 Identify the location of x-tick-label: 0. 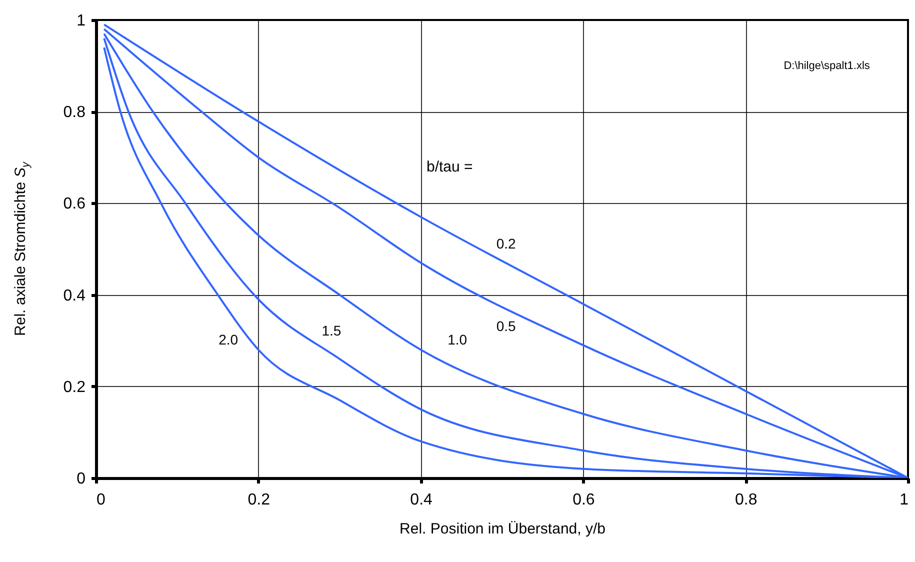
(101, 500).